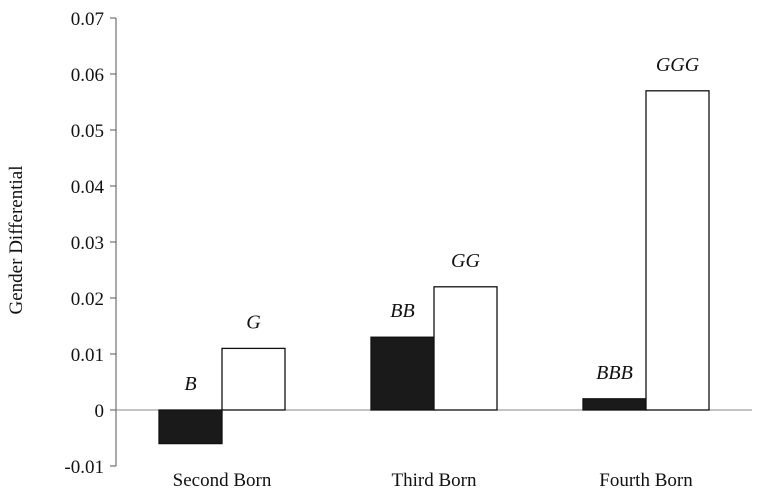  I want to click on bar-data-label: GGG, so click(678, 65).